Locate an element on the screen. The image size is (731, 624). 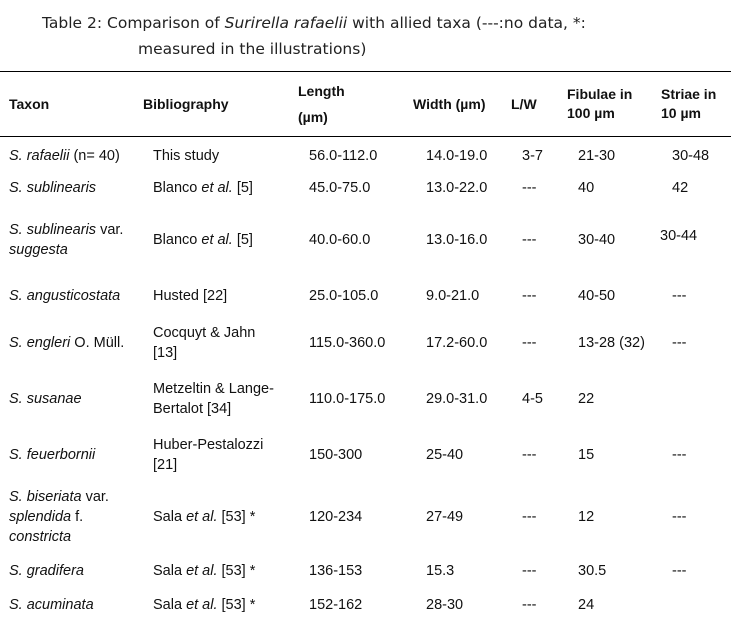
row-4-lw: --- is located at coordinates (529, 296).